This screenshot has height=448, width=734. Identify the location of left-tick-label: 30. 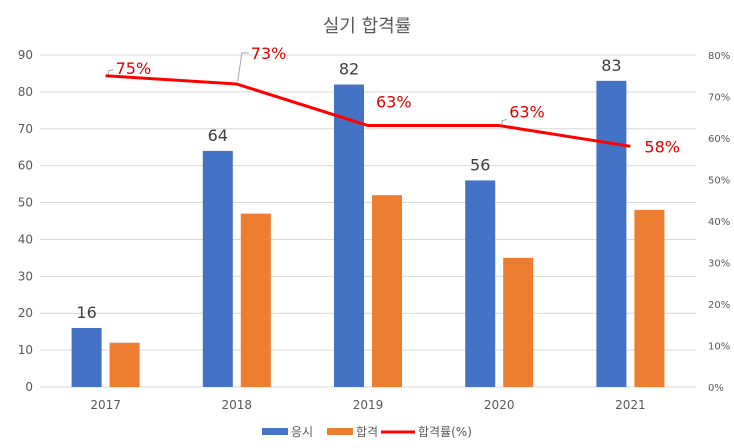
(25, 276).